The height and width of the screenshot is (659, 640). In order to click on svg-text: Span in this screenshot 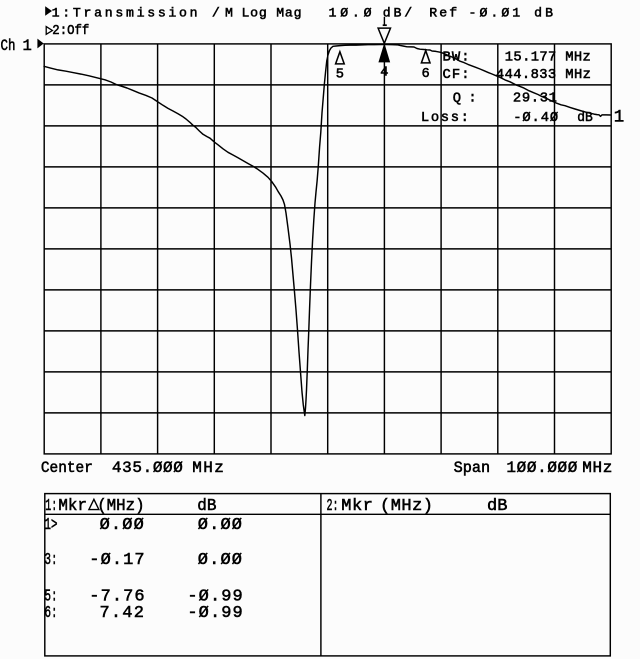, I will do `click(472, 468)`.